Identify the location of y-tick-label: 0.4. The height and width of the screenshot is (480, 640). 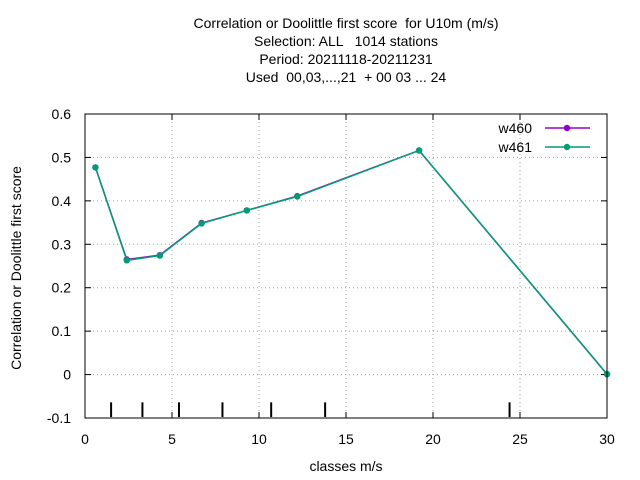
(62, 201).